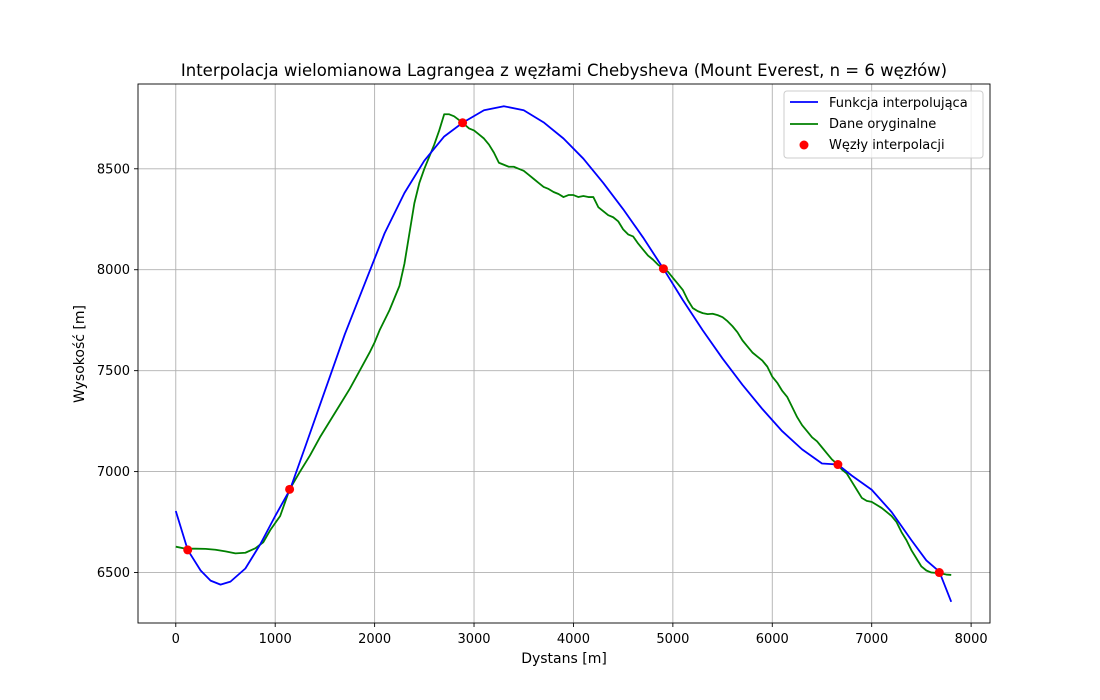  What do you see at coordinates (113, 169) in the screenshot?
I see `y-tick-label: 8500` at bounding box center [113, 169].